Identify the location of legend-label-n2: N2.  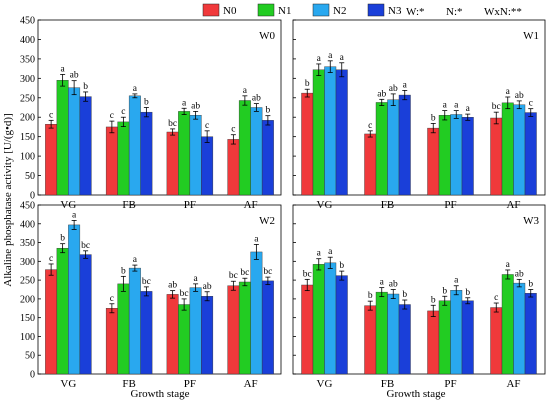
(339, 11).